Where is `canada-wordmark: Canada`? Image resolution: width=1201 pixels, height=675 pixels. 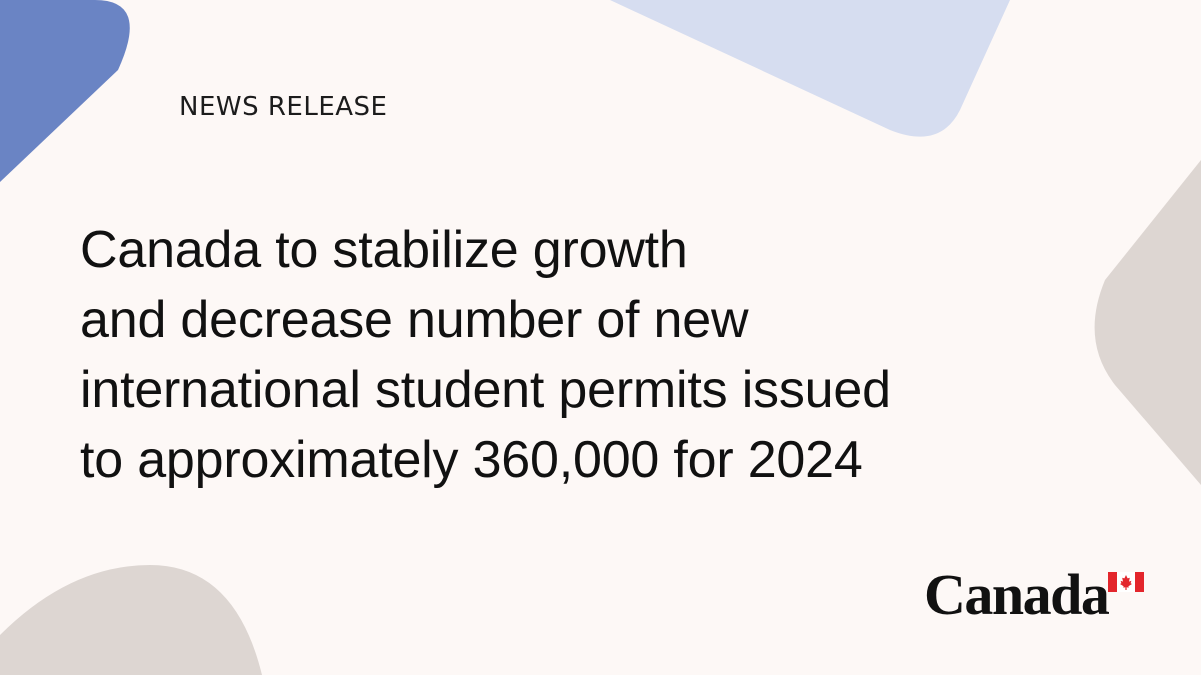 canada-wordmark: Canada is located at coordinates (1035, 595).